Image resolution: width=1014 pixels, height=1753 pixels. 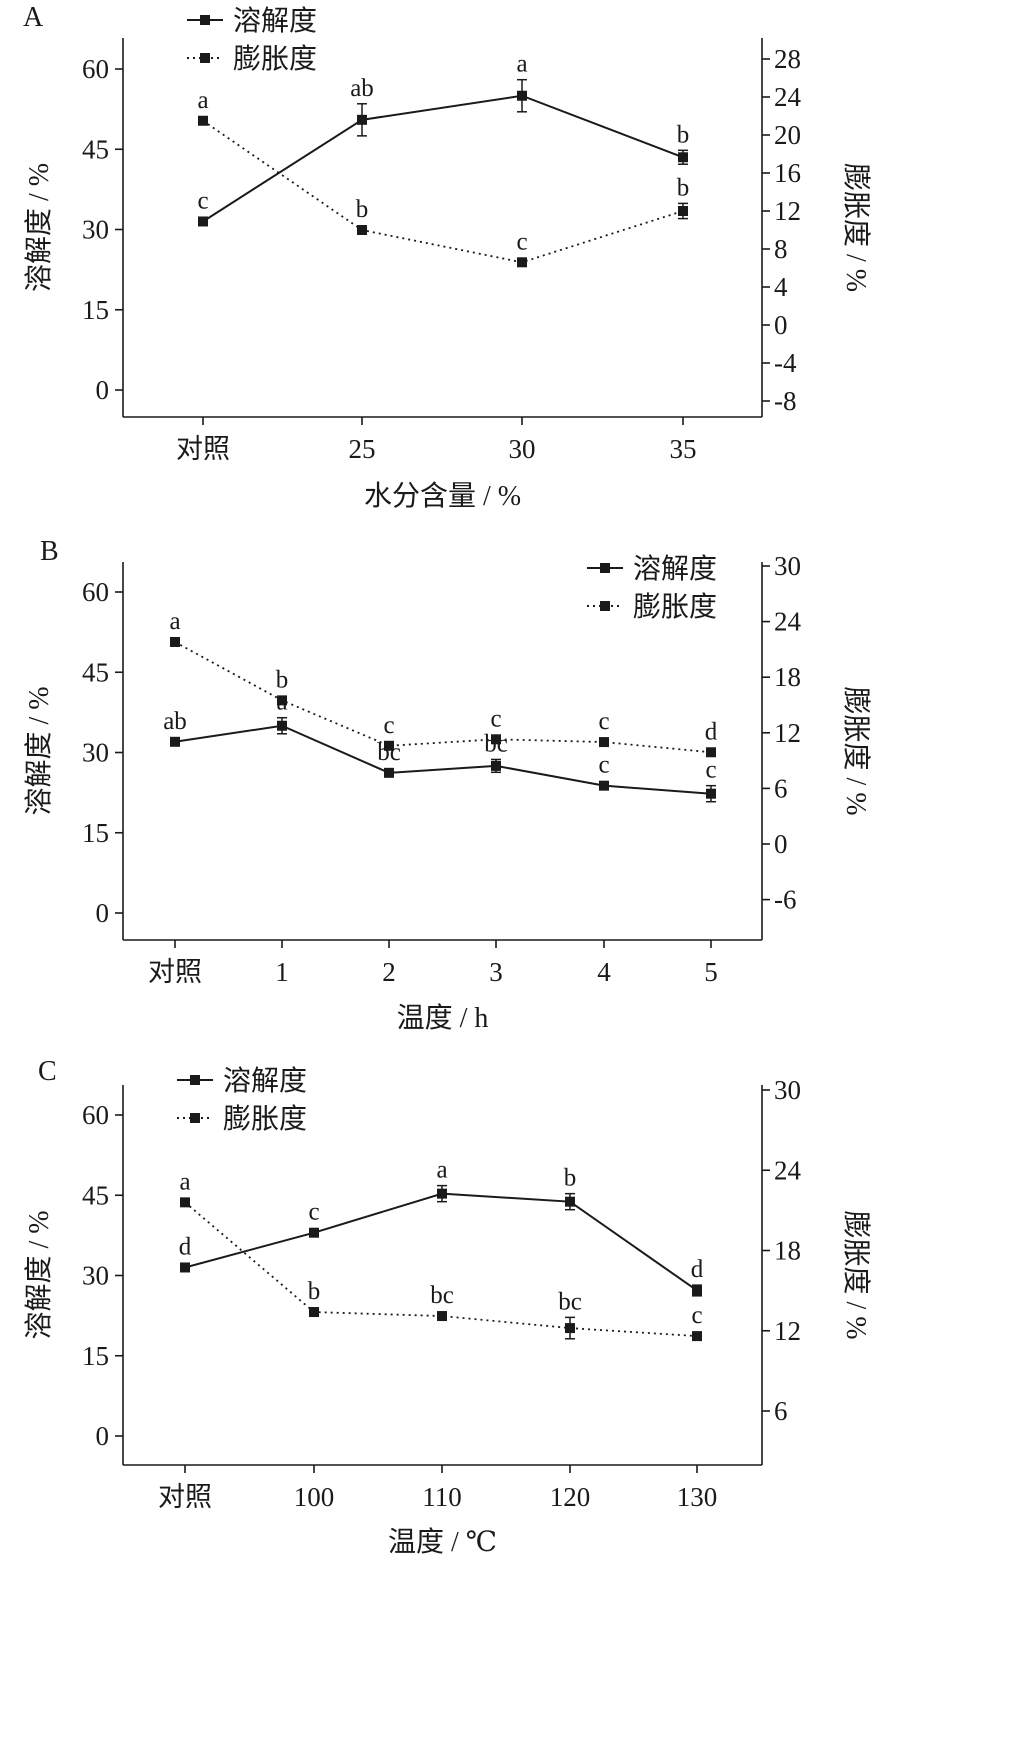 What do you see at coordinates (33, 17) in the screenshot?
I see `panel-label: A` at bounding box center [33, 17].